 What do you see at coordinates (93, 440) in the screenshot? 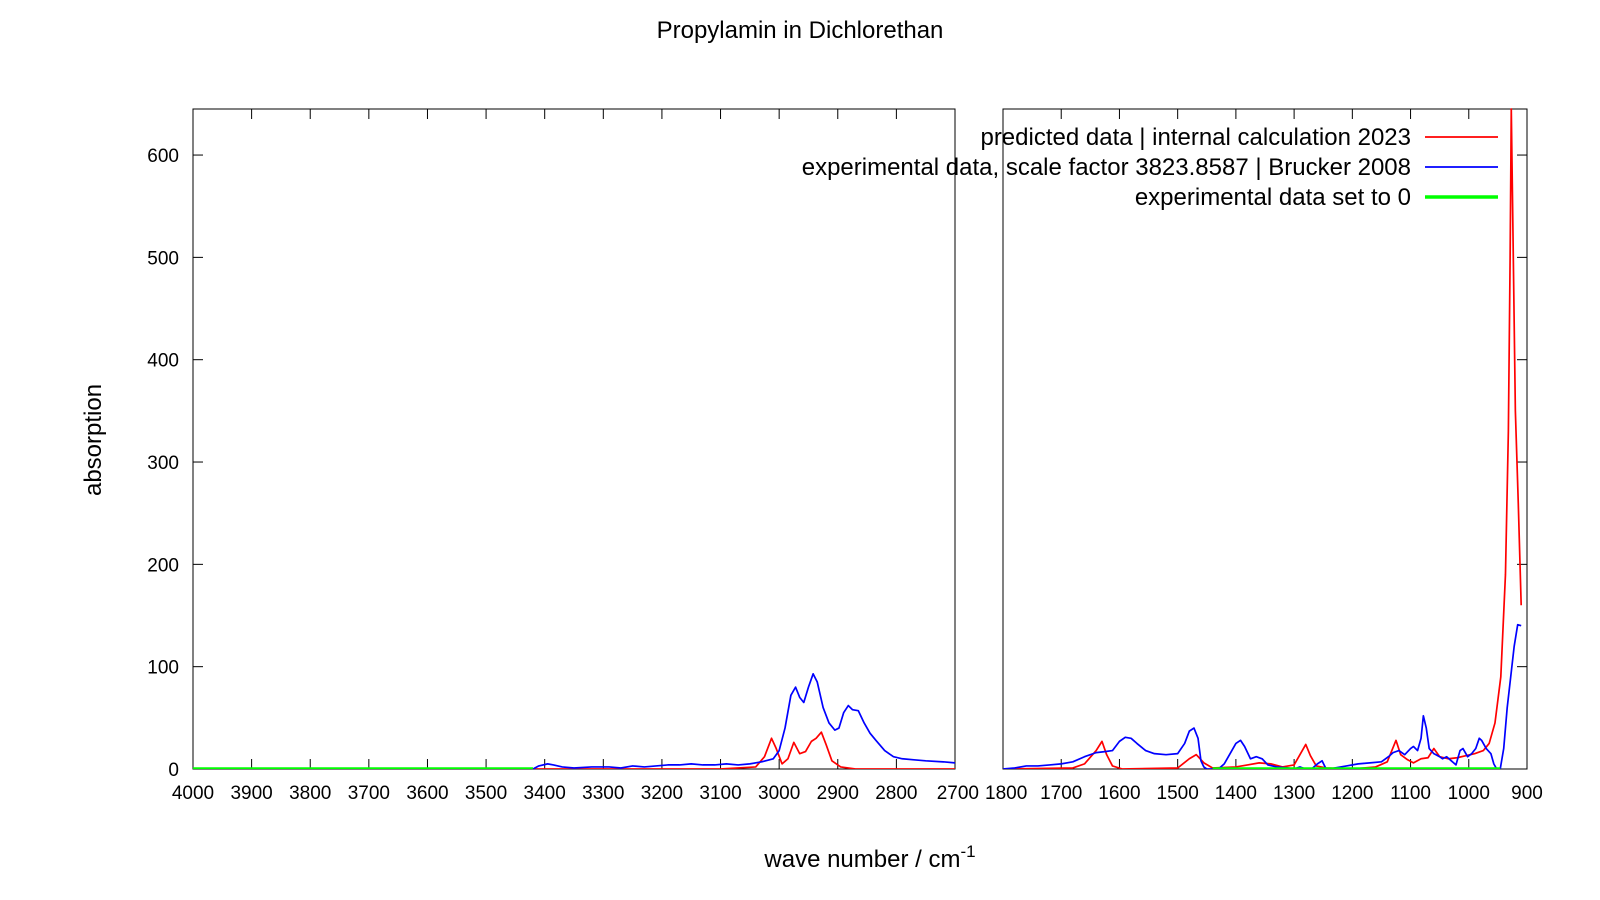
I see `y-axis-label: absorption` at bounding box center [93, 440].